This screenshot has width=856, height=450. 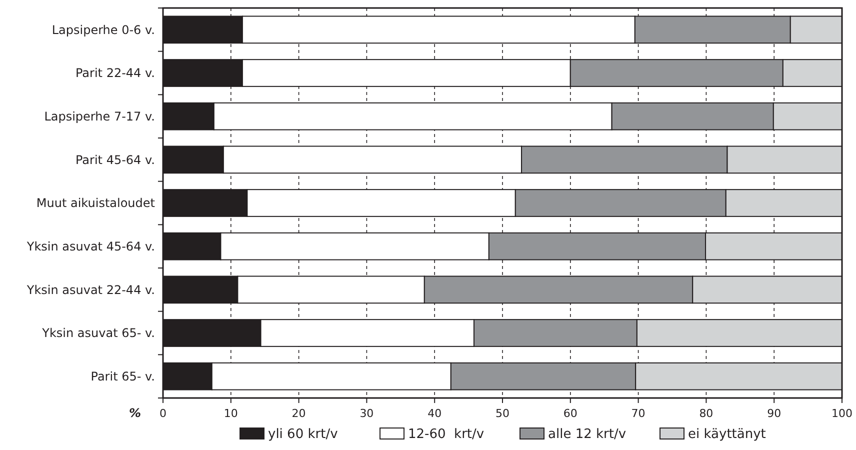 What do you see at coordinates (727, 434) in the screenshot?
I see `legend-label: ei käyttänyt` at bounding box center [727, 434].